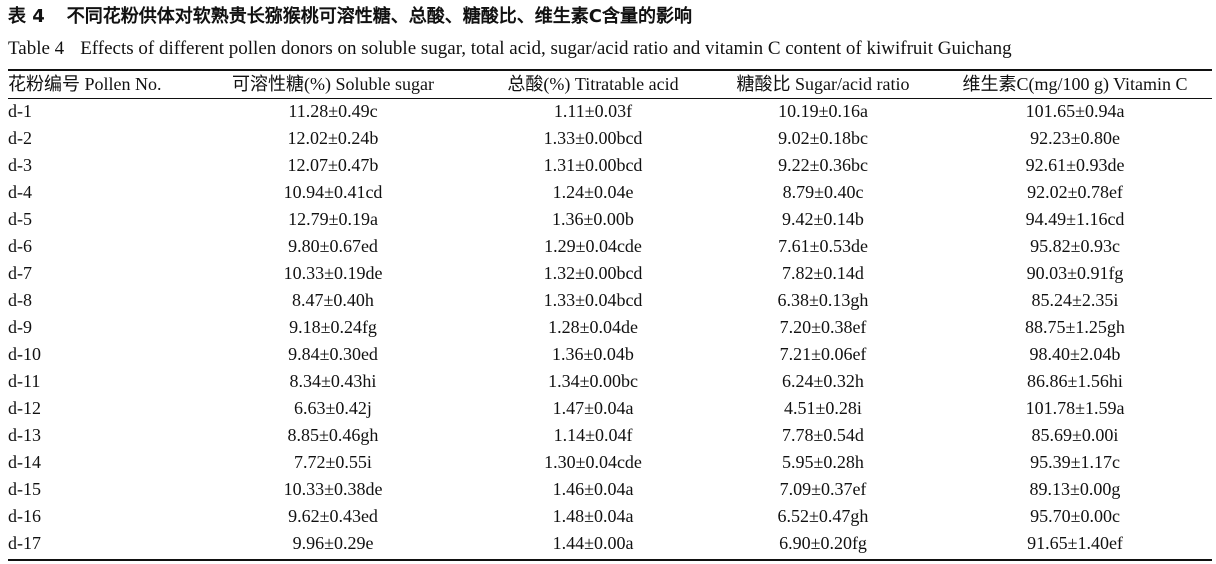  What do you see at coordinates (20, 327) in the screenshot?
I see `cell-pollen-no: d-9` at bounding box center [20, 327].